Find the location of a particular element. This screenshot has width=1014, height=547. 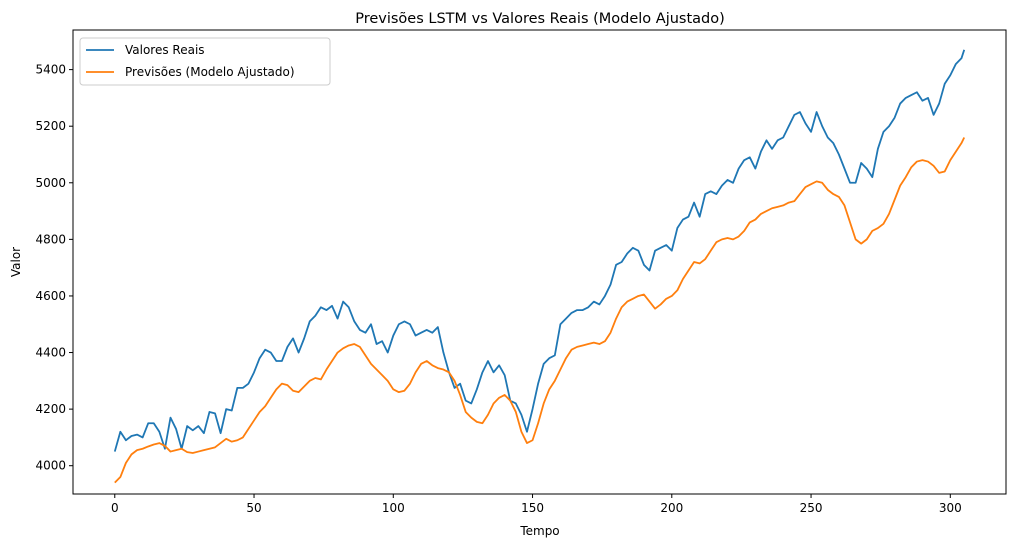

x-tick-label: 200 is located at coordinates (671, 508).